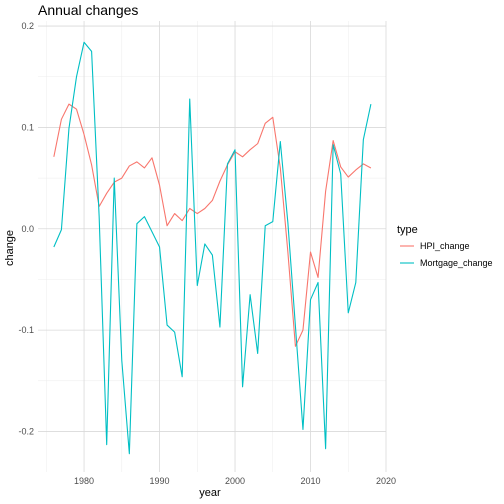  What do you see at coordinates (210, 493) in the screenshot?
I see `x-axis-title: year` at bounding box center [210, 493].